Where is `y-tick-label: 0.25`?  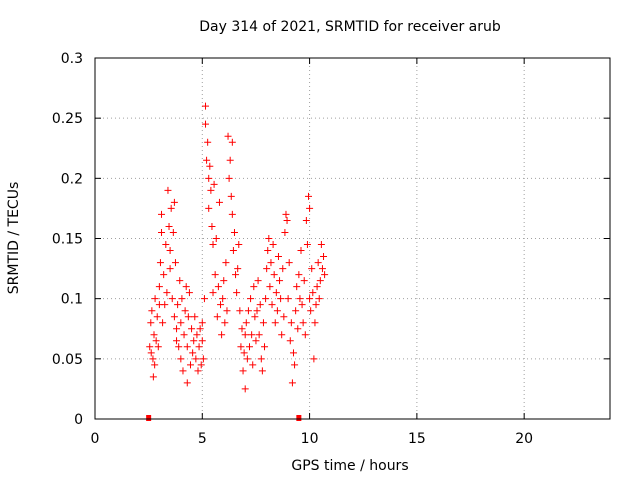 y-tick-label: 0.25 is located at coordinates (67, 119).